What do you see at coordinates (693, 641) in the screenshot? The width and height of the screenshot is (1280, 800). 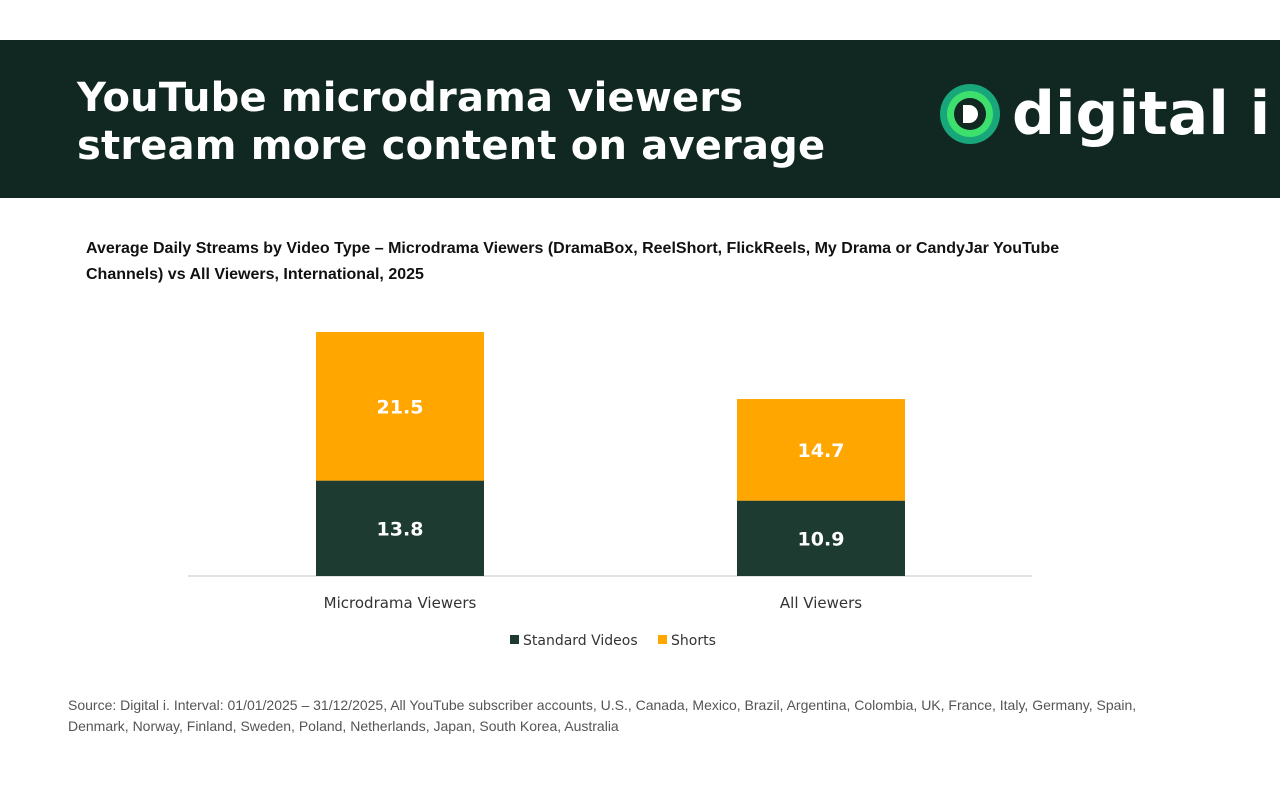 I see `legend-label: Shorts` at bounding box center [693, 641].